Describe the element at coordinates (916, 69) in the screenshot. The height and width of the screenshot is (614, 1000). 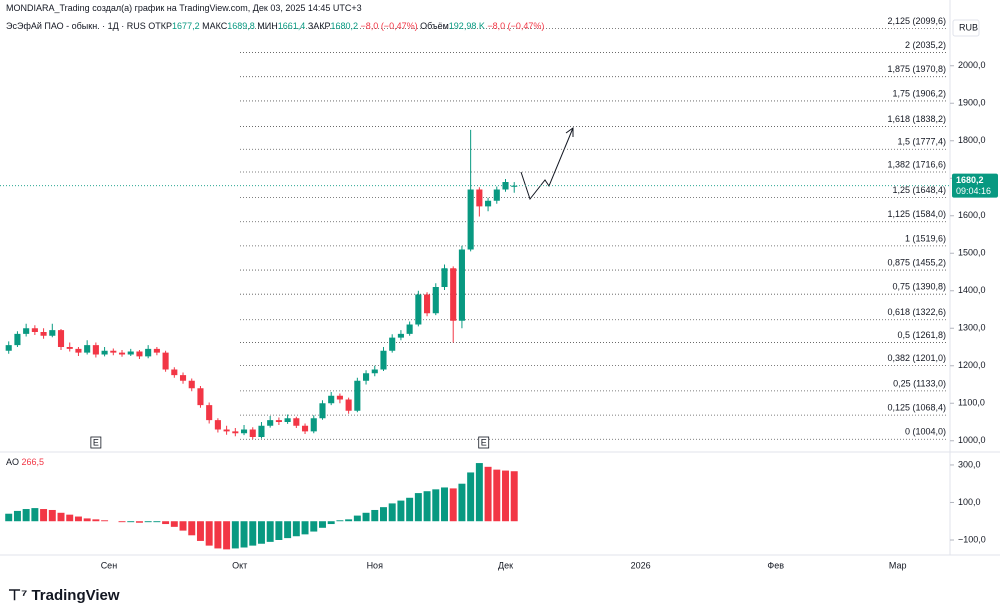
I see `fib-label: 1,875 (1970,8)` at that location.